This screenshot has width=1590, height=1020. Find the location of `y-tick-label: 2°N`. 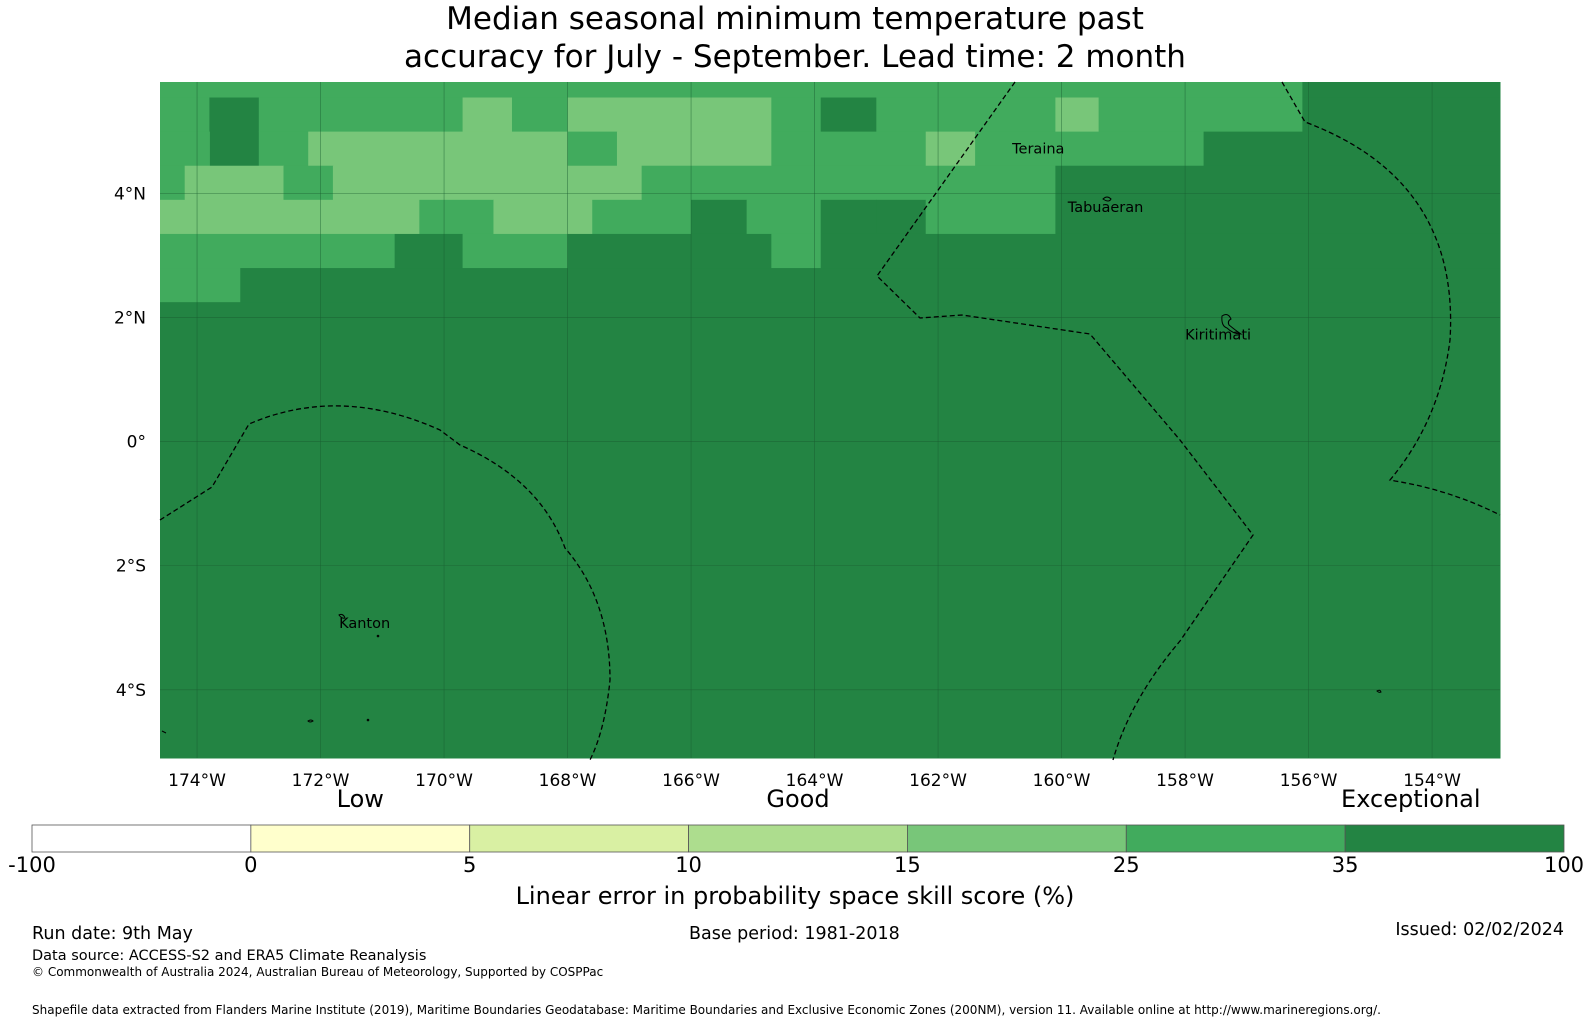

y-tick-label: 2°N is located at coordinates (130, 319).